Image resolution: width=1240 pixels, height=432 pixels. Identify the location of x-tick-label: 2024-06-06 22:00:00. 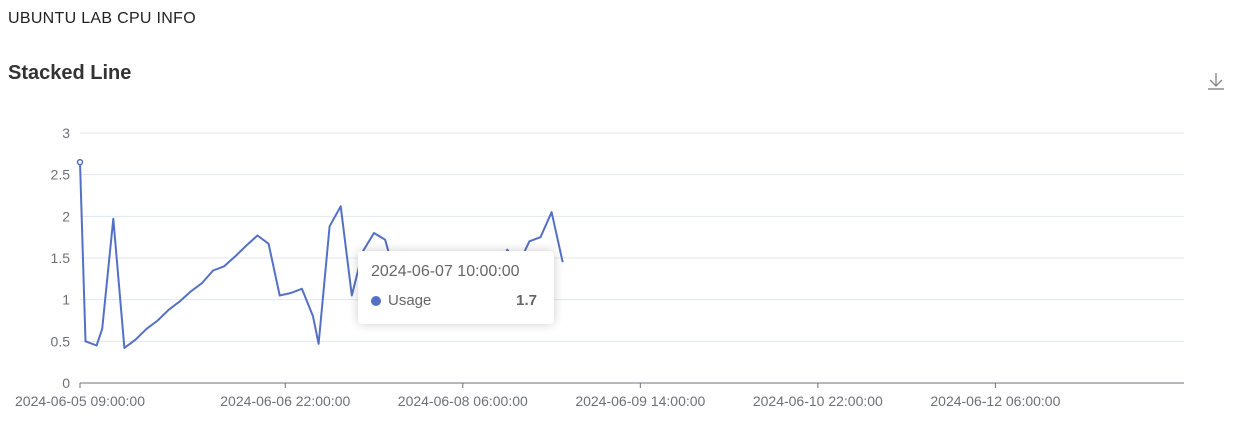
(285, 401).